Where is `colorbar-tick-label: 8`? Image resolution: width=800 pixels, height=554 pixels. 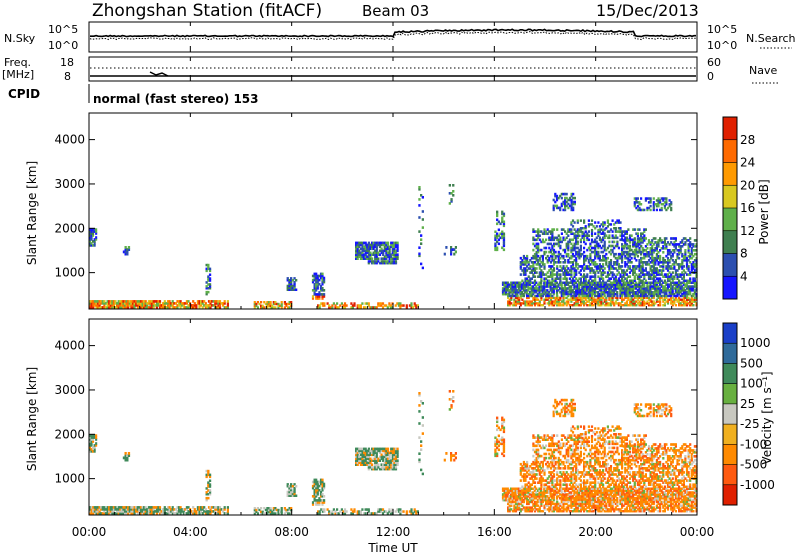
colorbar-tick-label: 8 is located at coordinates (744, 254).